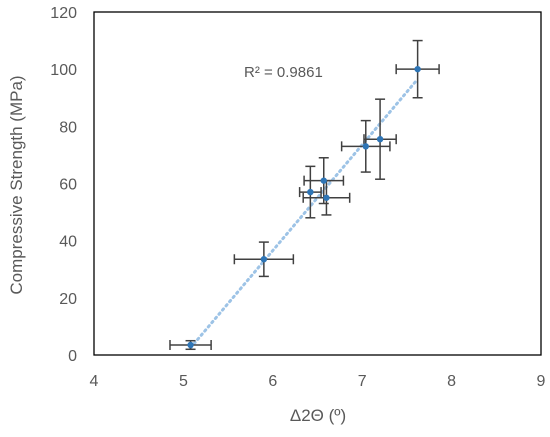 This screenshot has width=550, height=437. Describe the element at coordinates (16, 184) in the screenshot. I see `y-axis-title: Compressive Strength (MPa)` at that location.